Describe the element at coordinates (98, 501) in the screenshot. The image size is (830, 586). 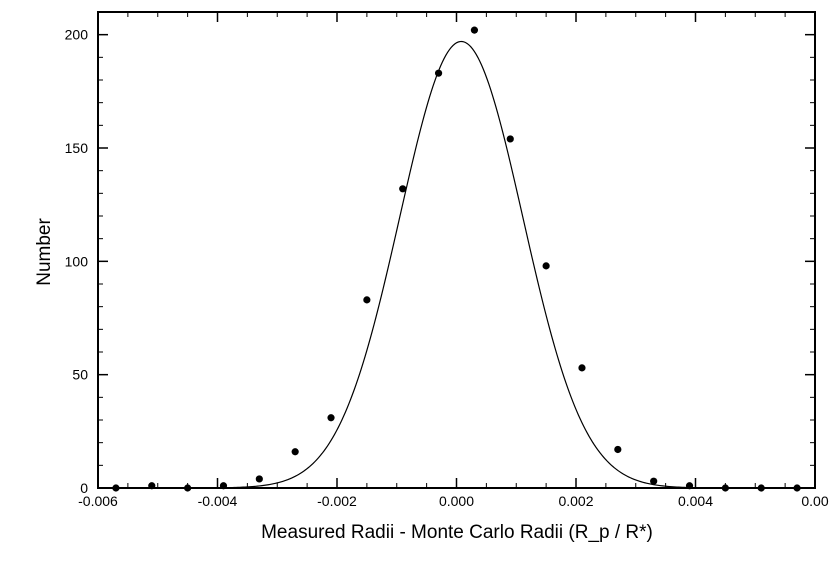
I see `x-tick-label: -0.006` at that location.